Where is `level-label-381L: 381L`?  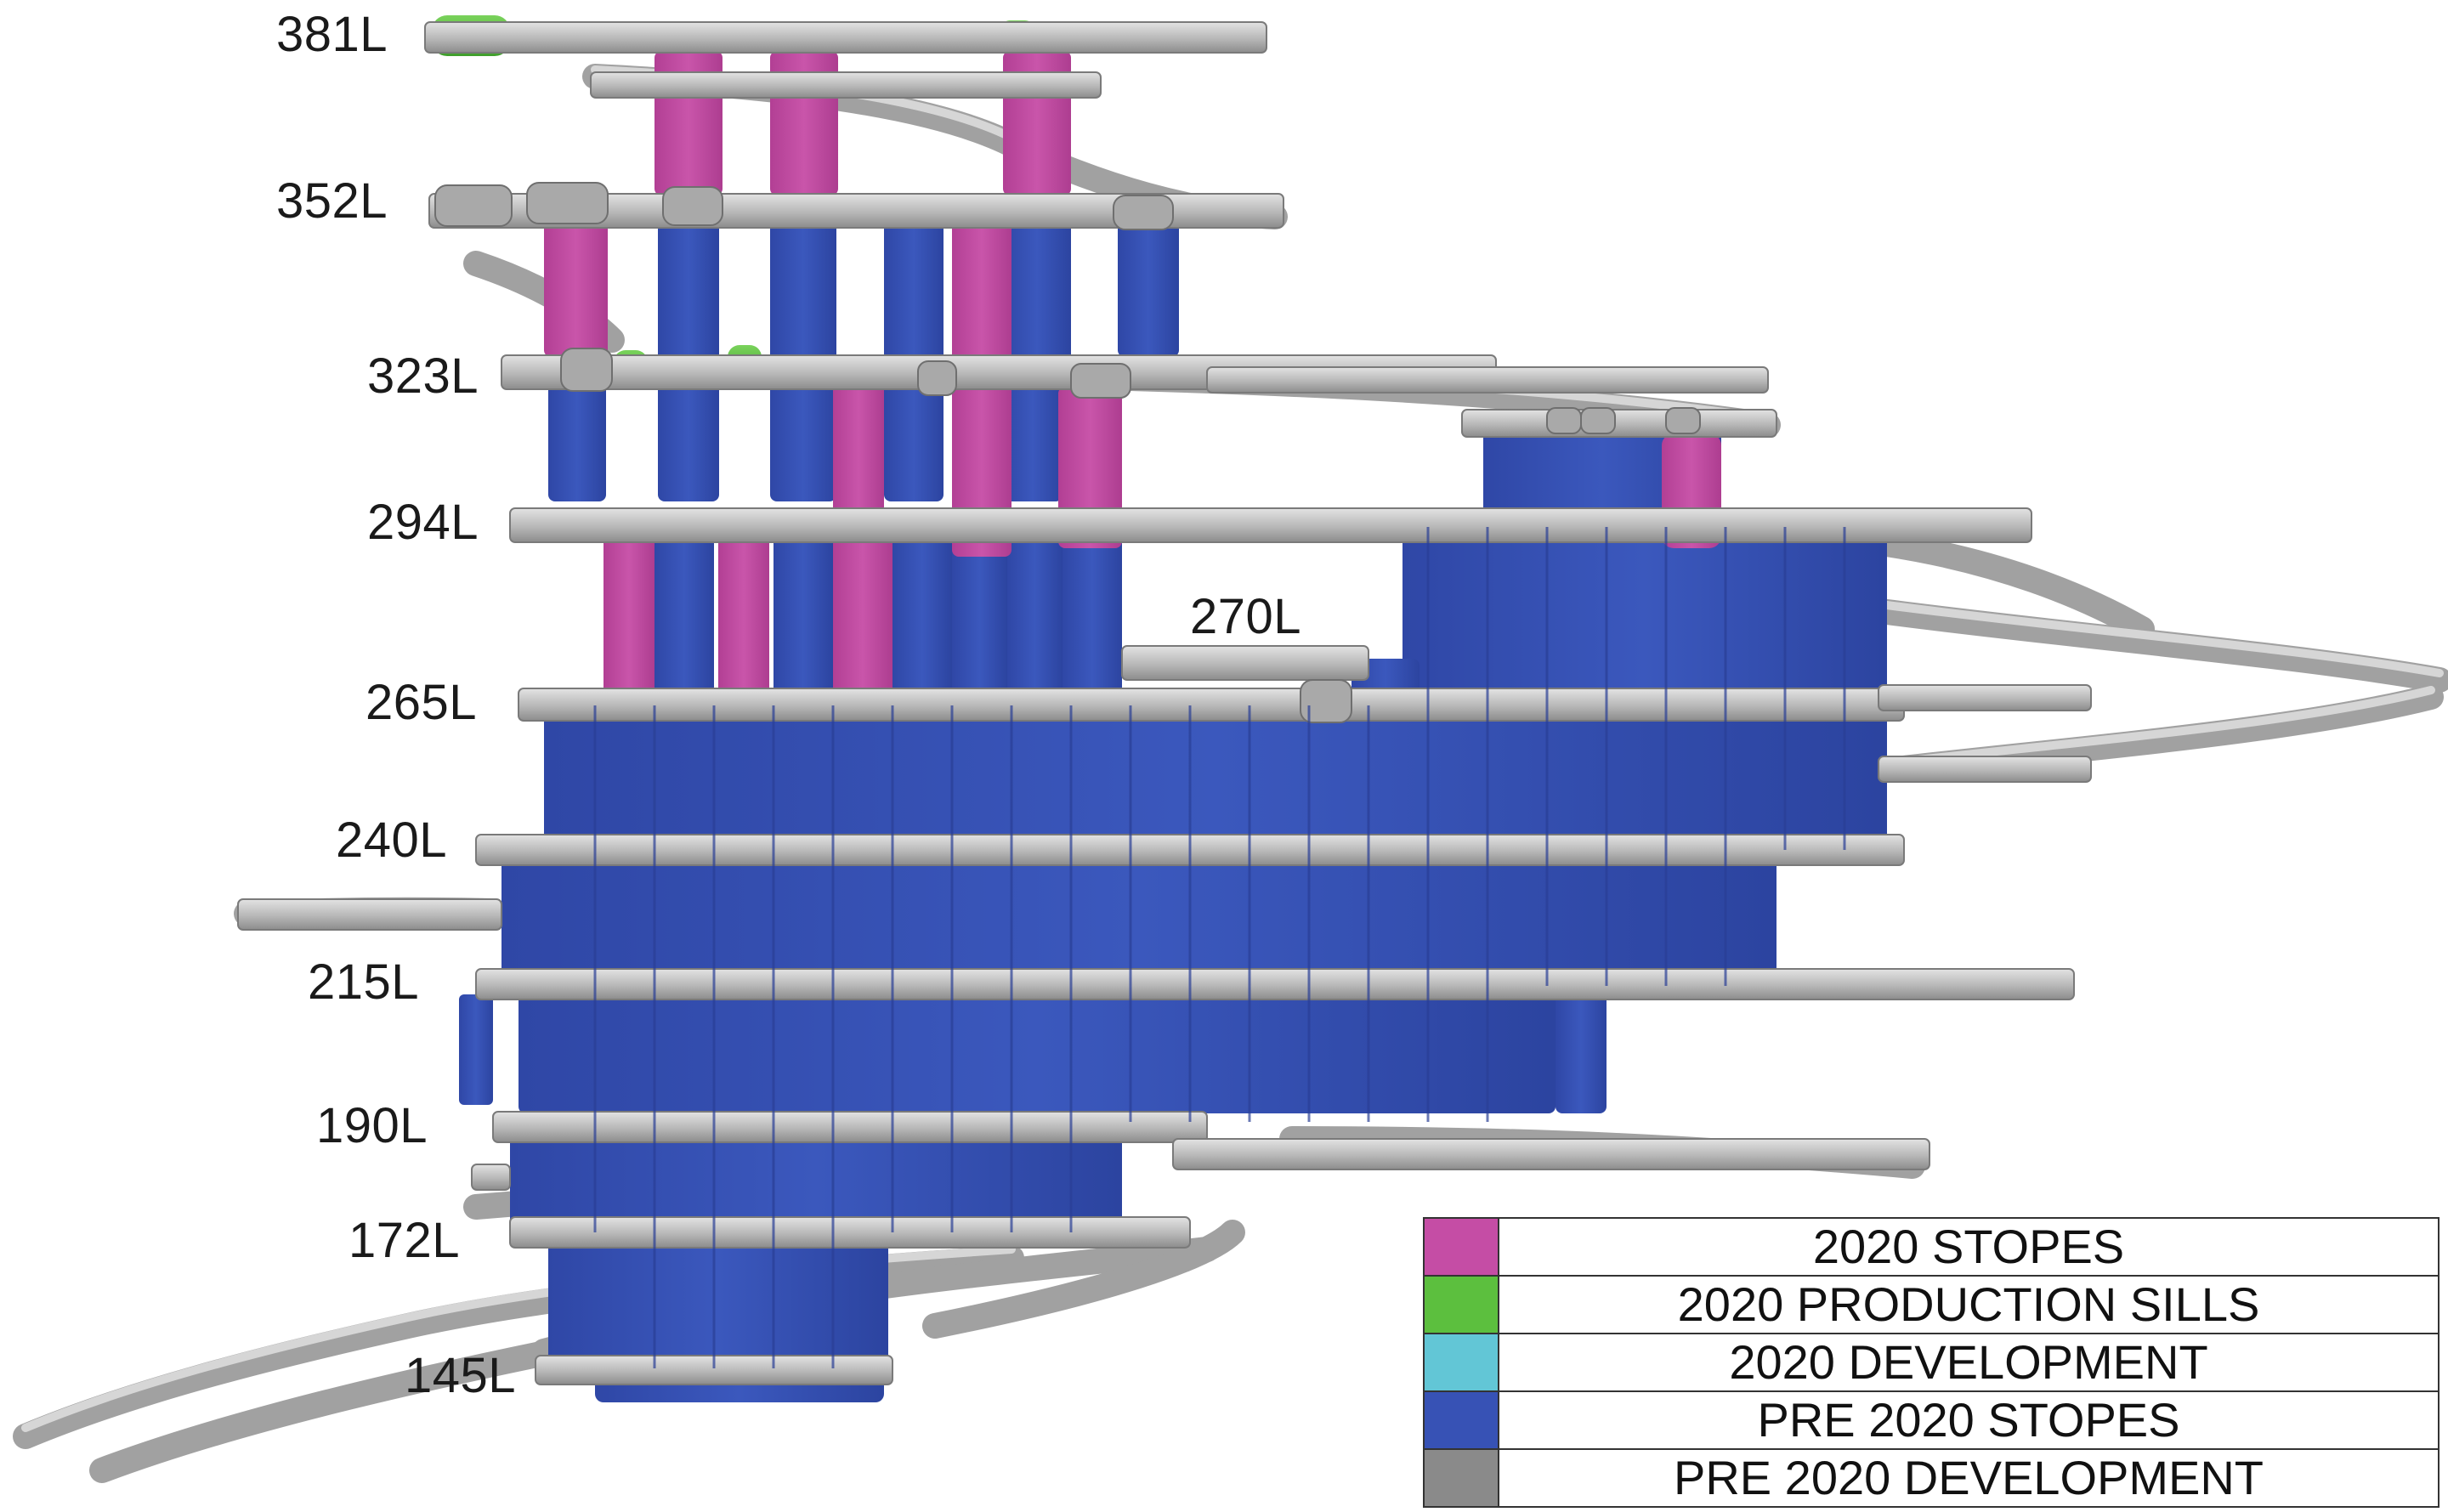 level-label-381L: 381L is located at coordinates (332, 34).